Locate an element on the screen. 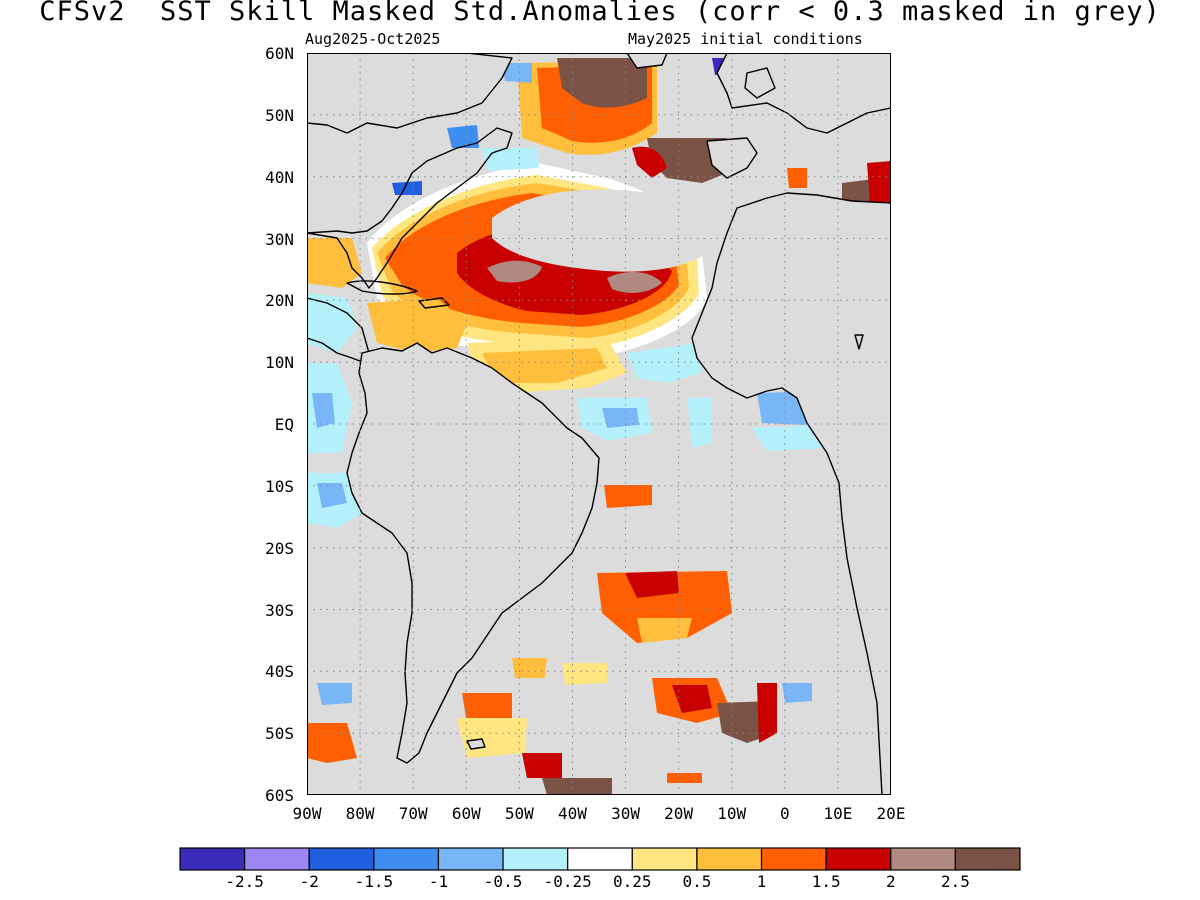 This screenshot has height=900, width=1200. colorbar is located at coordinates (600, 859).